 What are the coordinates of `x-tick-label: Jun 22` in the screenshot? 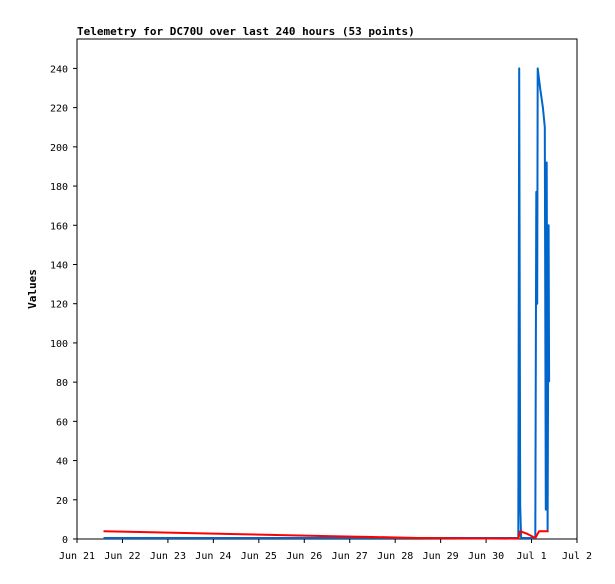 It's located at (122, 556).